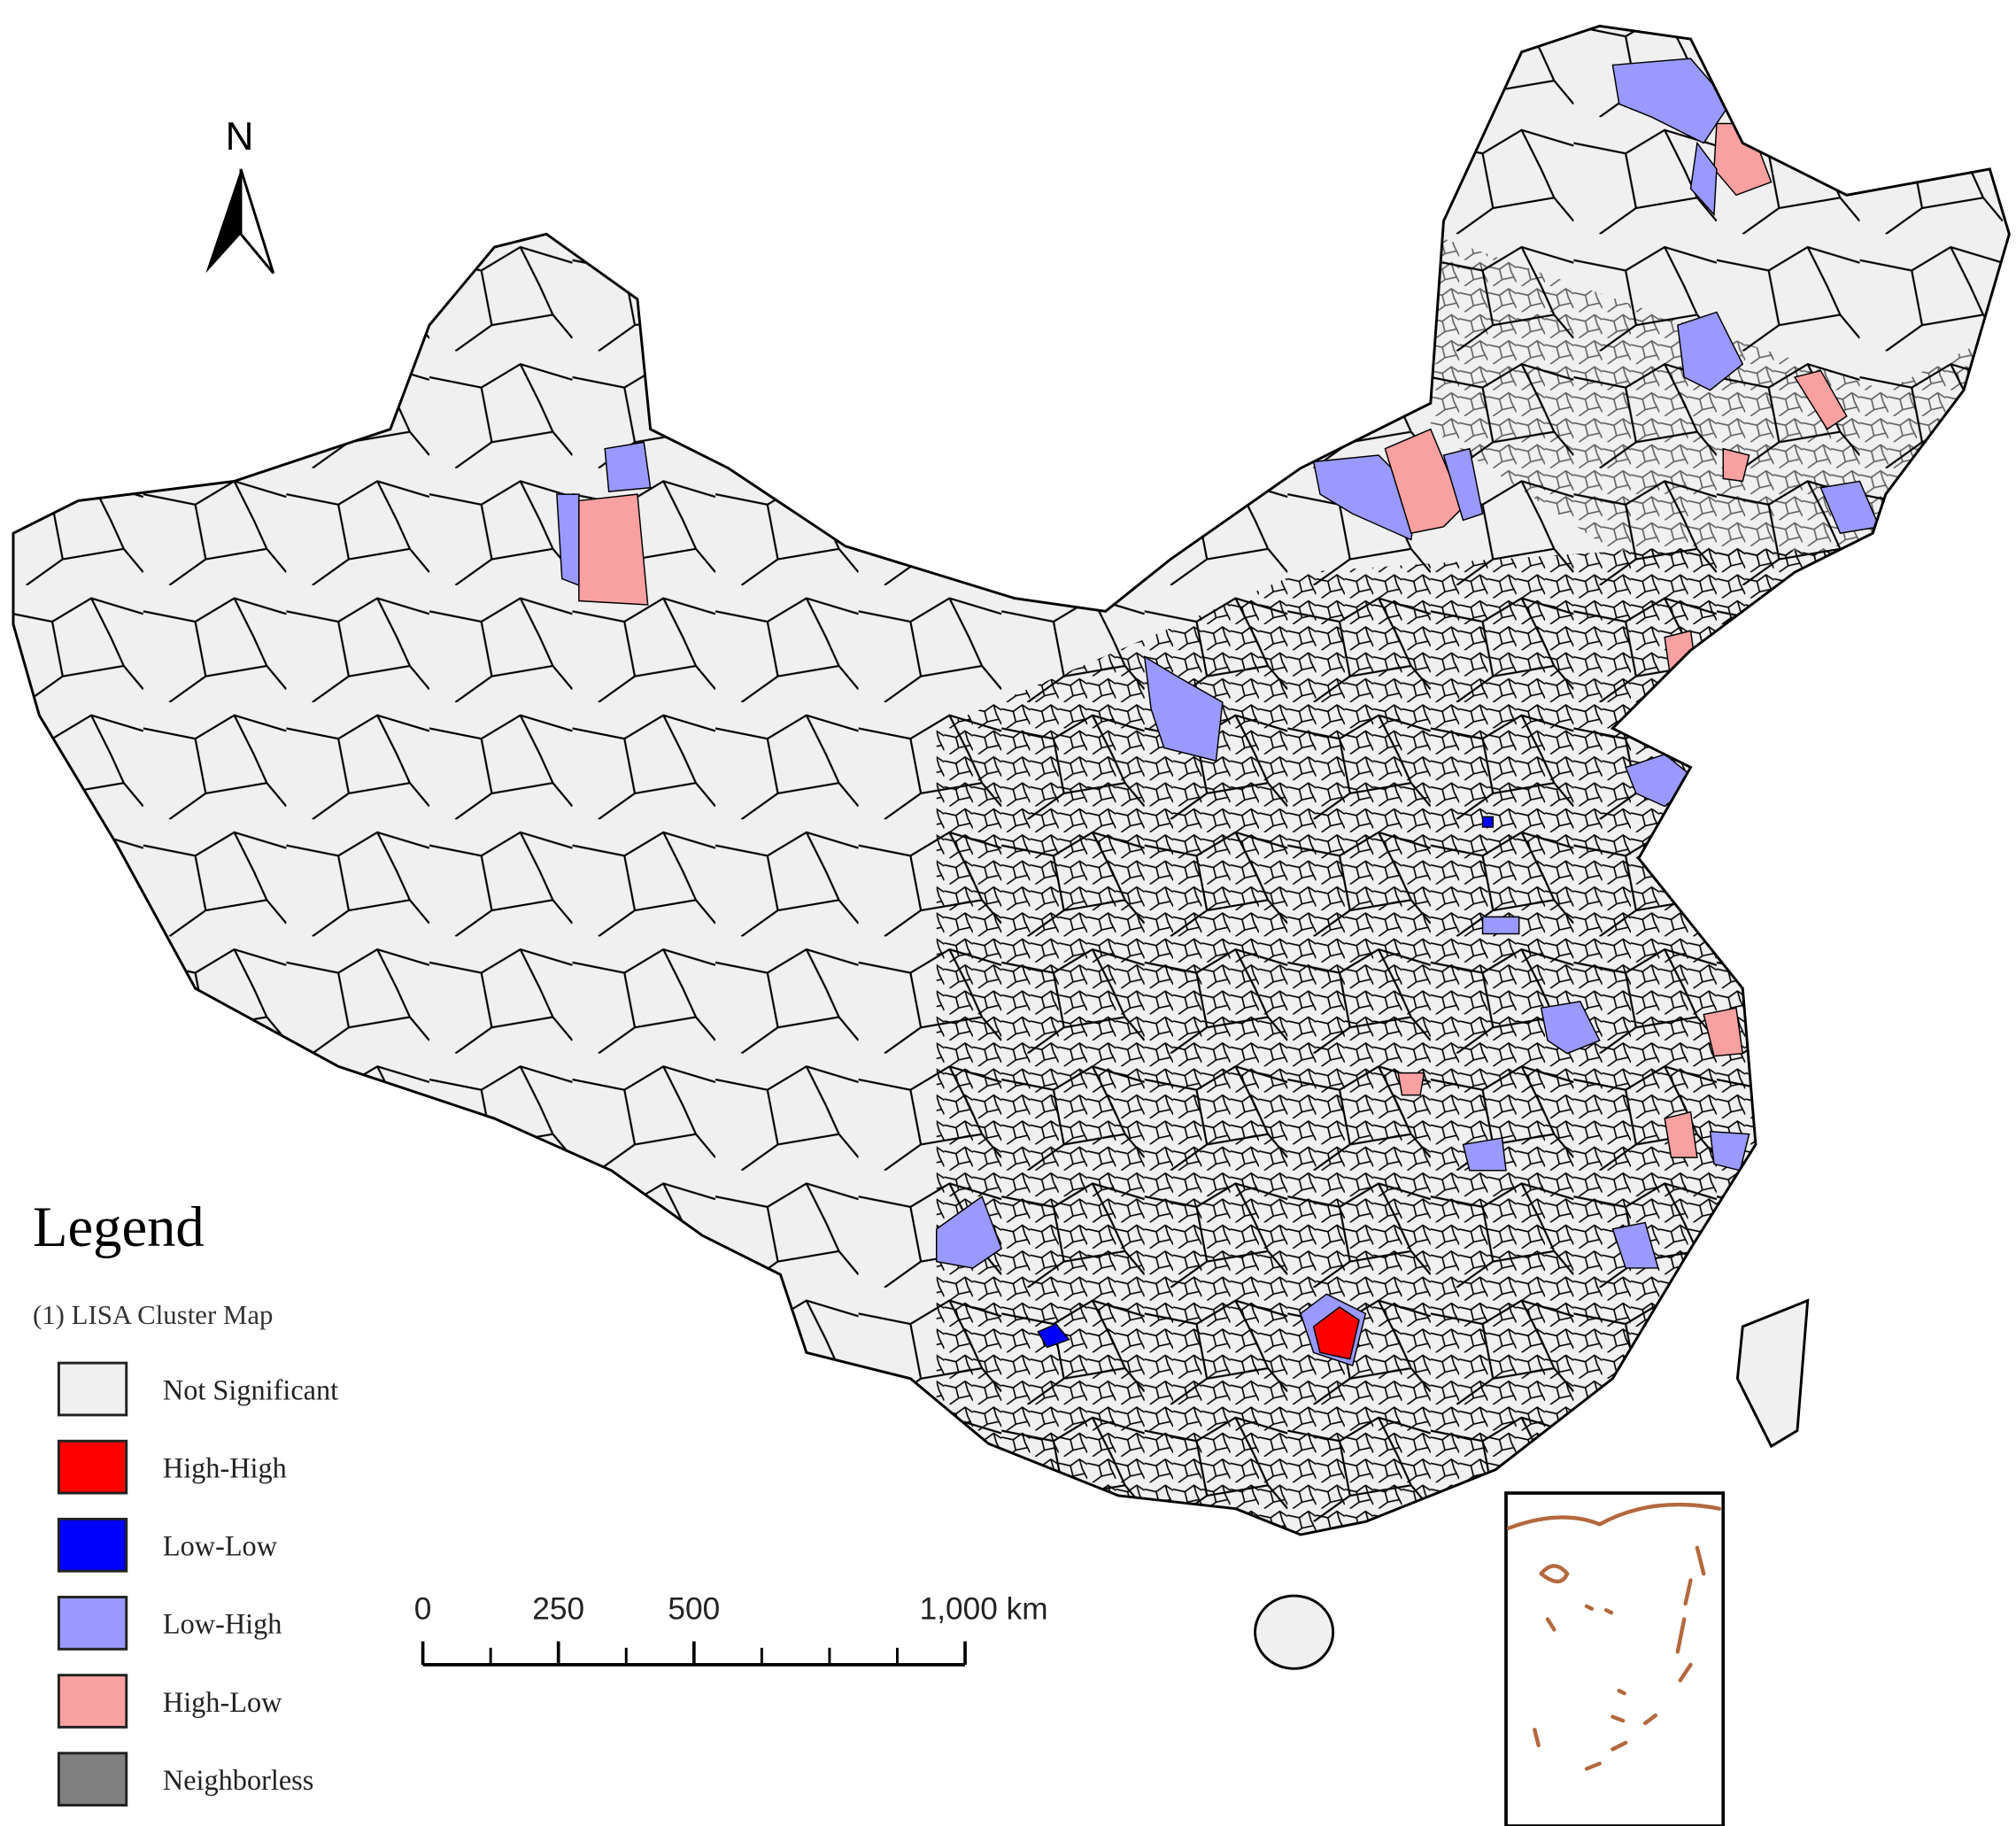 The width and height of the screenshot is (2016, 1826). I want to click on inset-islands, so click(1614, 1636).